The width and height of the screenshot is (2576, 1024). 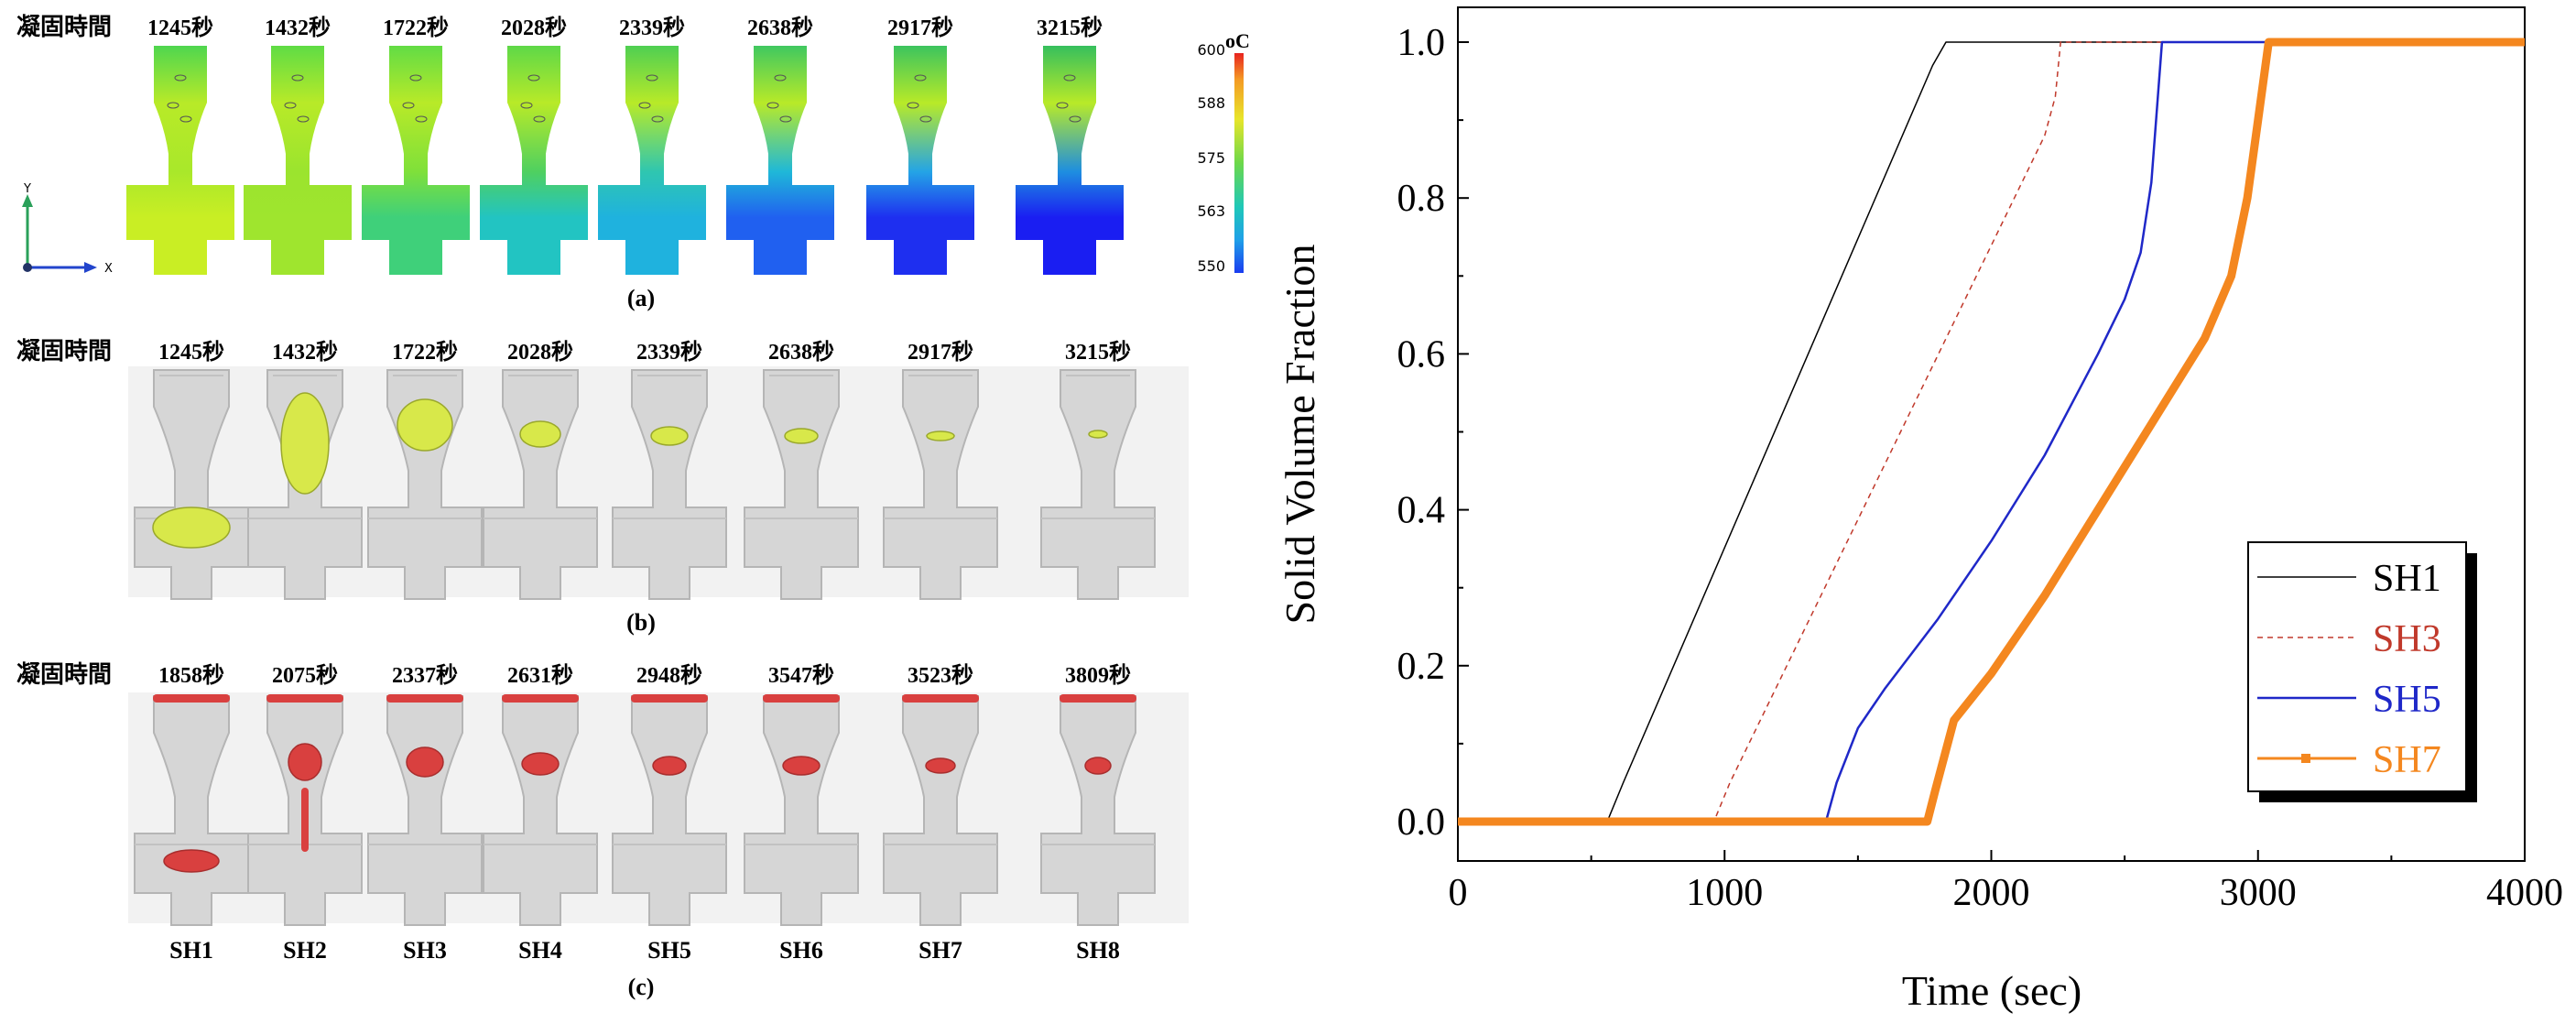 What do you see at coordinates (1098, 950) in the screenshot?
I see `specimen-label: SH8` at bounding box center [1098, 950].